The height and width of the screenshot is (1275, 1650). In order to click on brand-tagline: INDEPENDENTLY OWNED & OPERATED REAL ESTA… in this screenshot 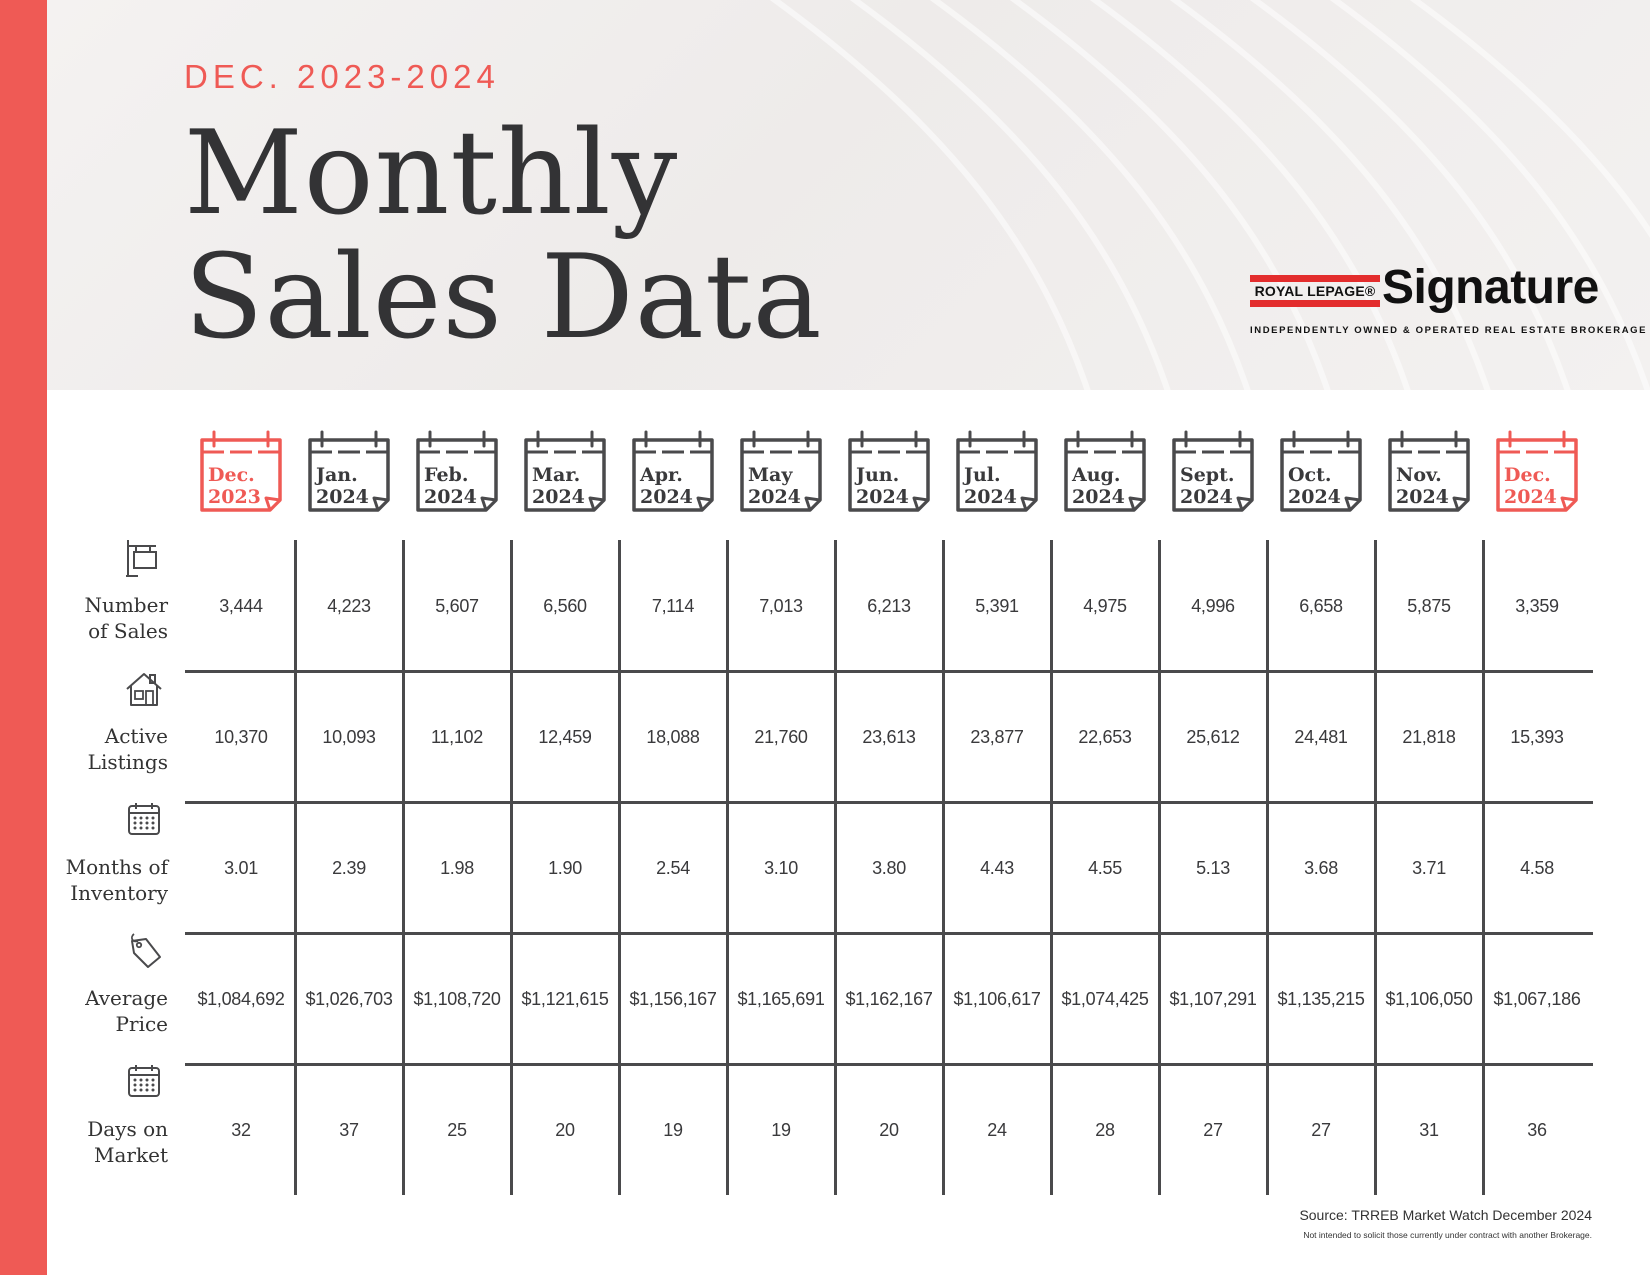, I will do `click(1449, 330)`.